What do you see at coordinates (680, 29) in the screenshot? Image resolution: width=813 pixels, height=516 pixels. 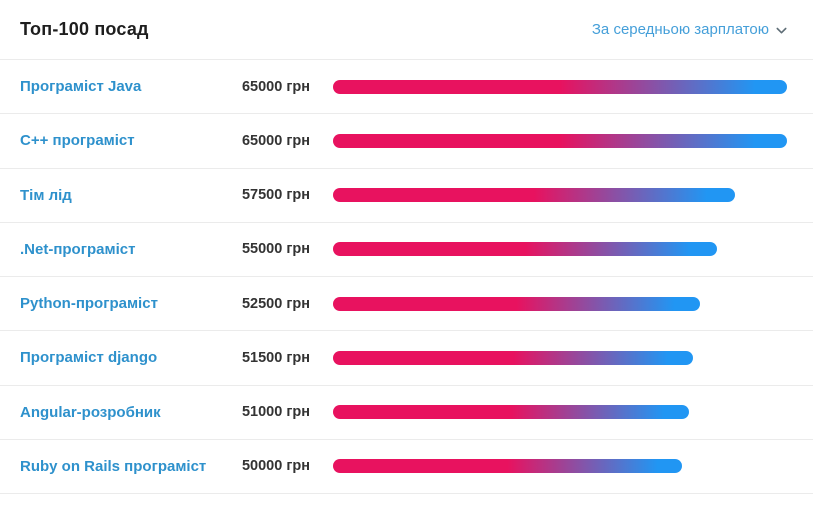 I see `sort-dropdown-label: За середньою зарплатою` at bounding box center [680, 29].